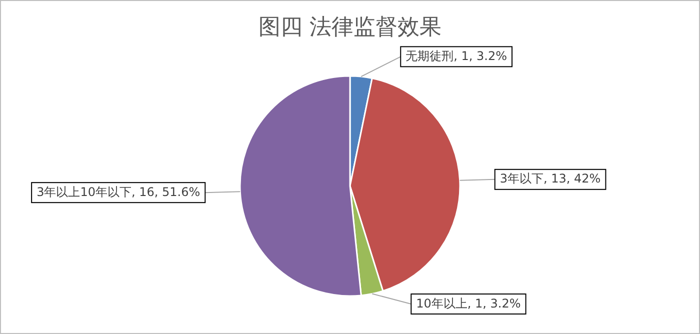 This screenshot has height=334, width=700. What do you see at coordinates (550, 179) in the screenshot?
I see `slice-label: 3年以下, 13, 42%` at bounding box center [550, 179].